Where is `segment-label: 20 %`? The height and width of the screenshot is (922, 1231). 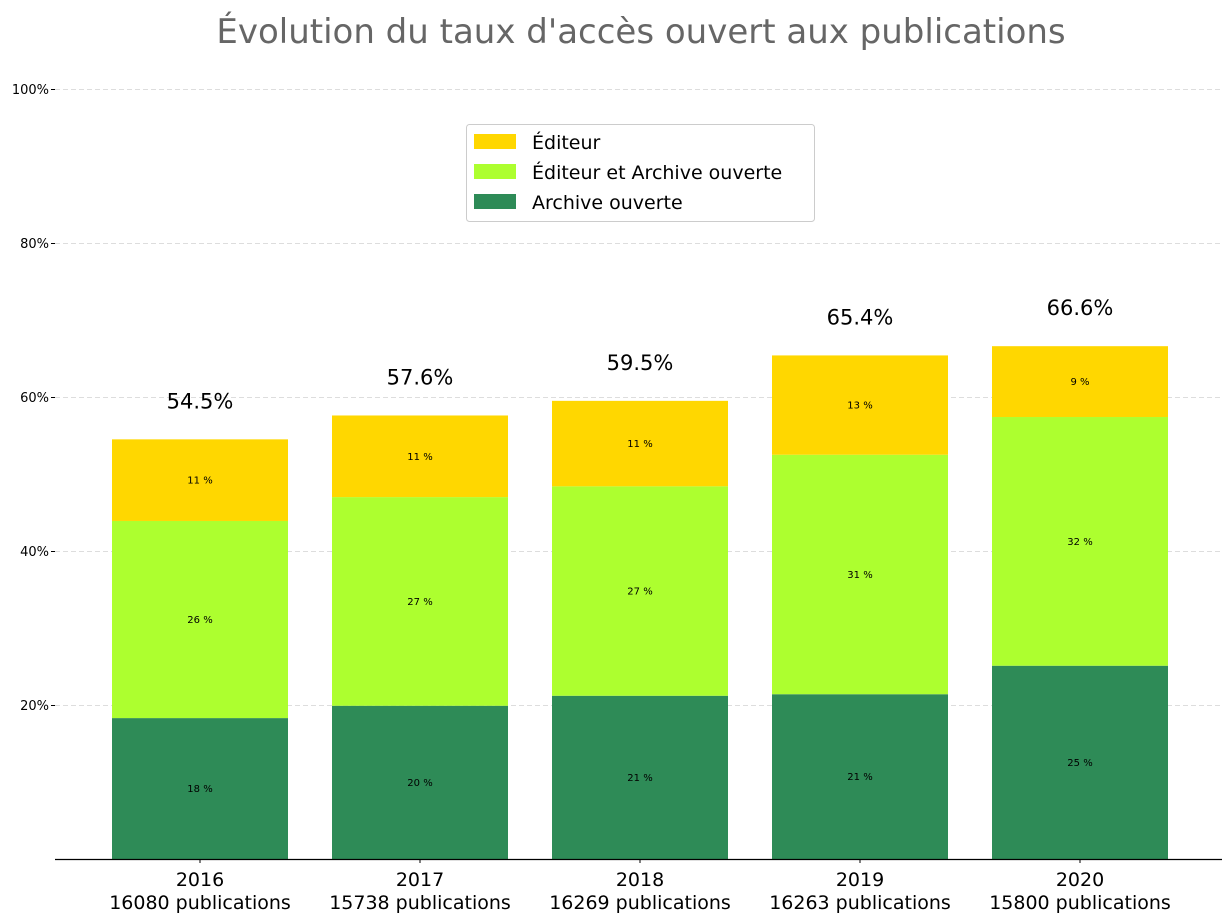 segment-label: 20 % is located at coordinates (419, 783).